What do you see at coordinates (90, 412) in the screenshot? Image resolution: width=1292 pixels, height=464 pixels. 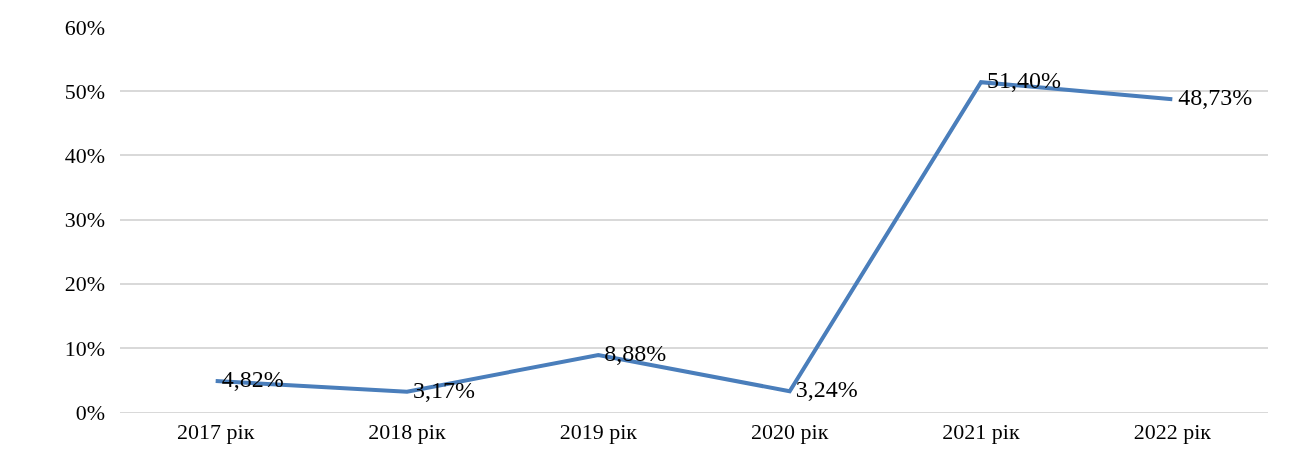 I see `y-tick-label: 0%` at bounding box center [90, 412].